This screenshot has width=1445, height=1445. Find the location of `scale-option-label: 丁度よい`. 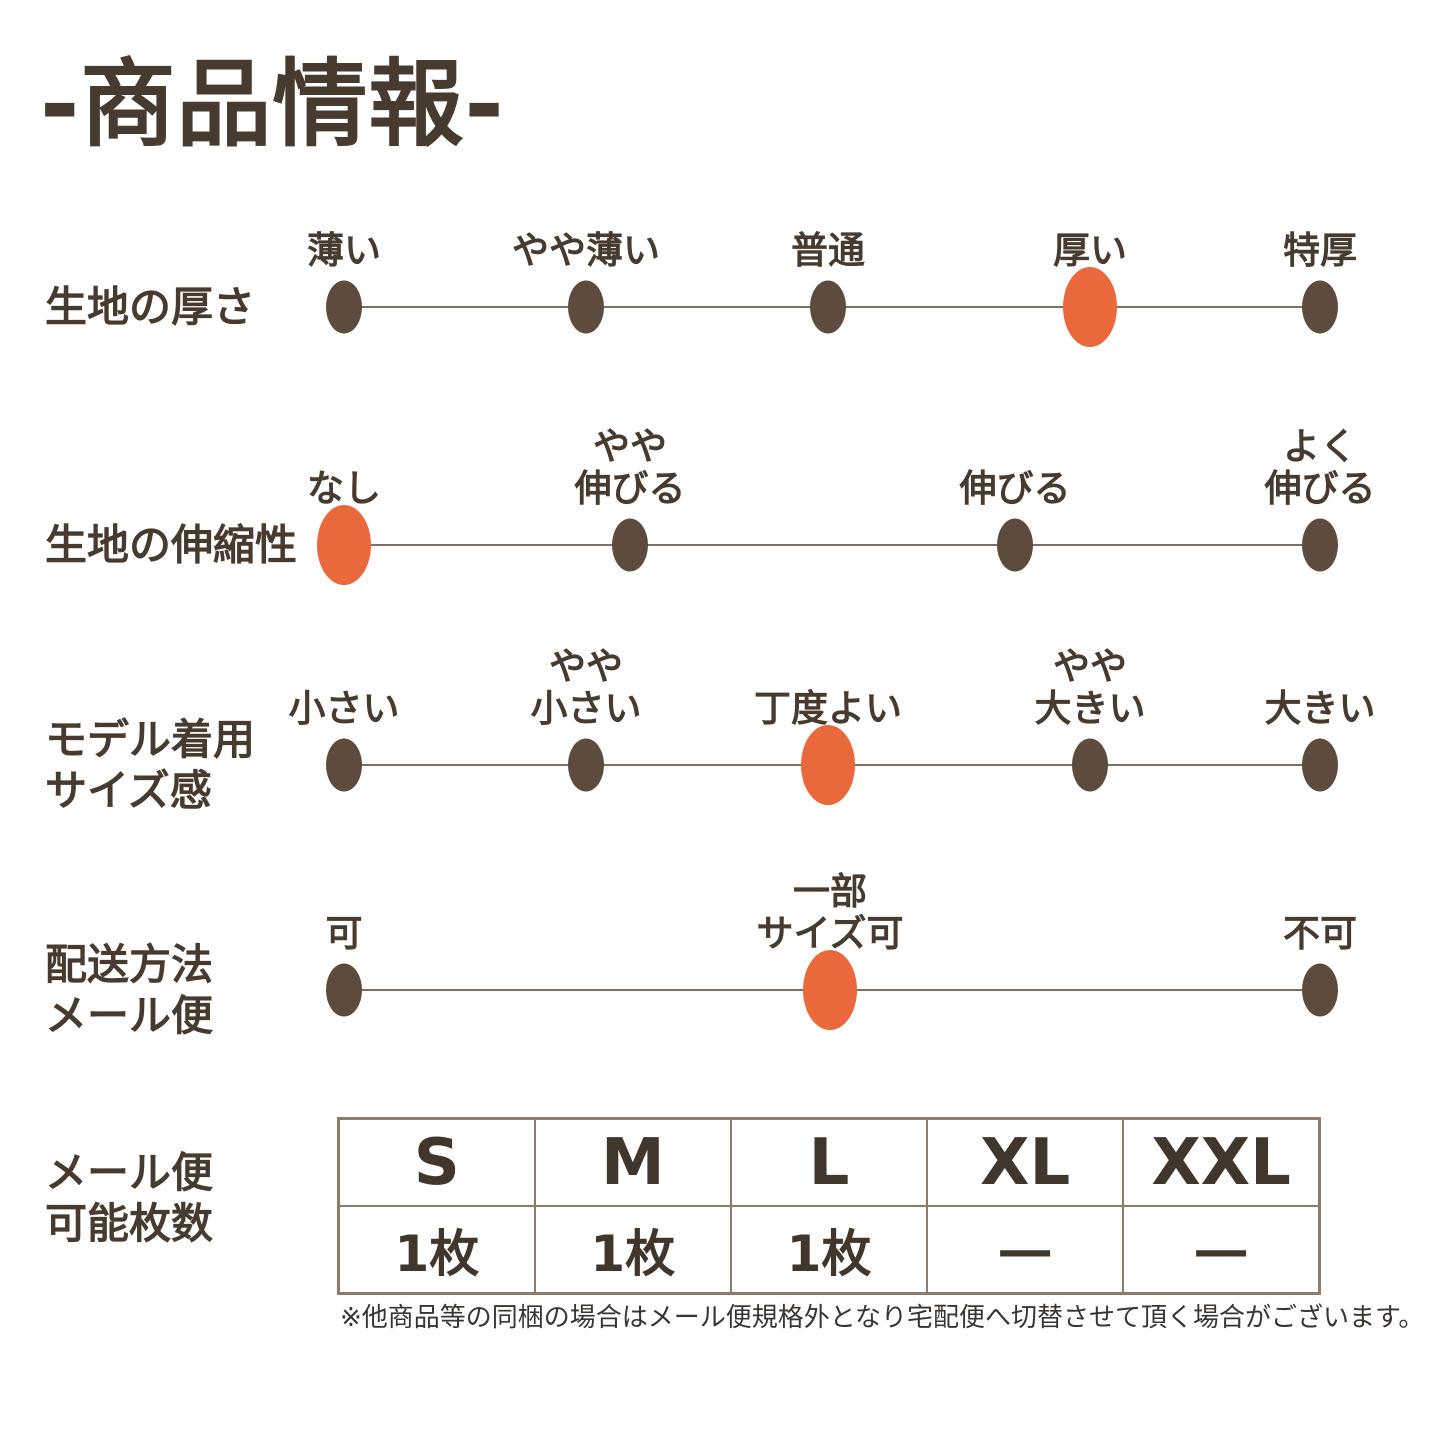

scale-option-label: 丁度よい is located at coordinates (828, 709).